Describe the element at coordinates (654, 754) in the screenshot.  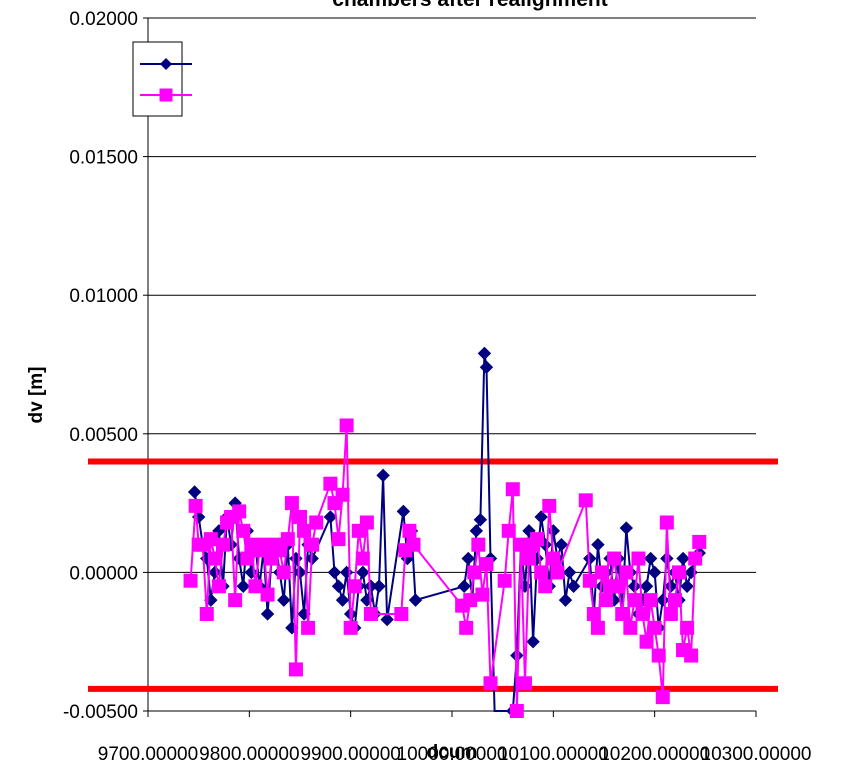
I see `x-tick-label: 10200.00000` at that location.